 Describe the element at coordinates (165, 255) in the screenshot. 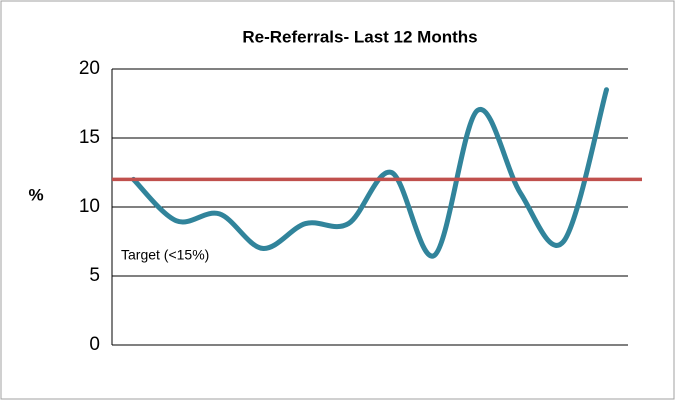

I see `target-label: Target (<15%)` at that location.